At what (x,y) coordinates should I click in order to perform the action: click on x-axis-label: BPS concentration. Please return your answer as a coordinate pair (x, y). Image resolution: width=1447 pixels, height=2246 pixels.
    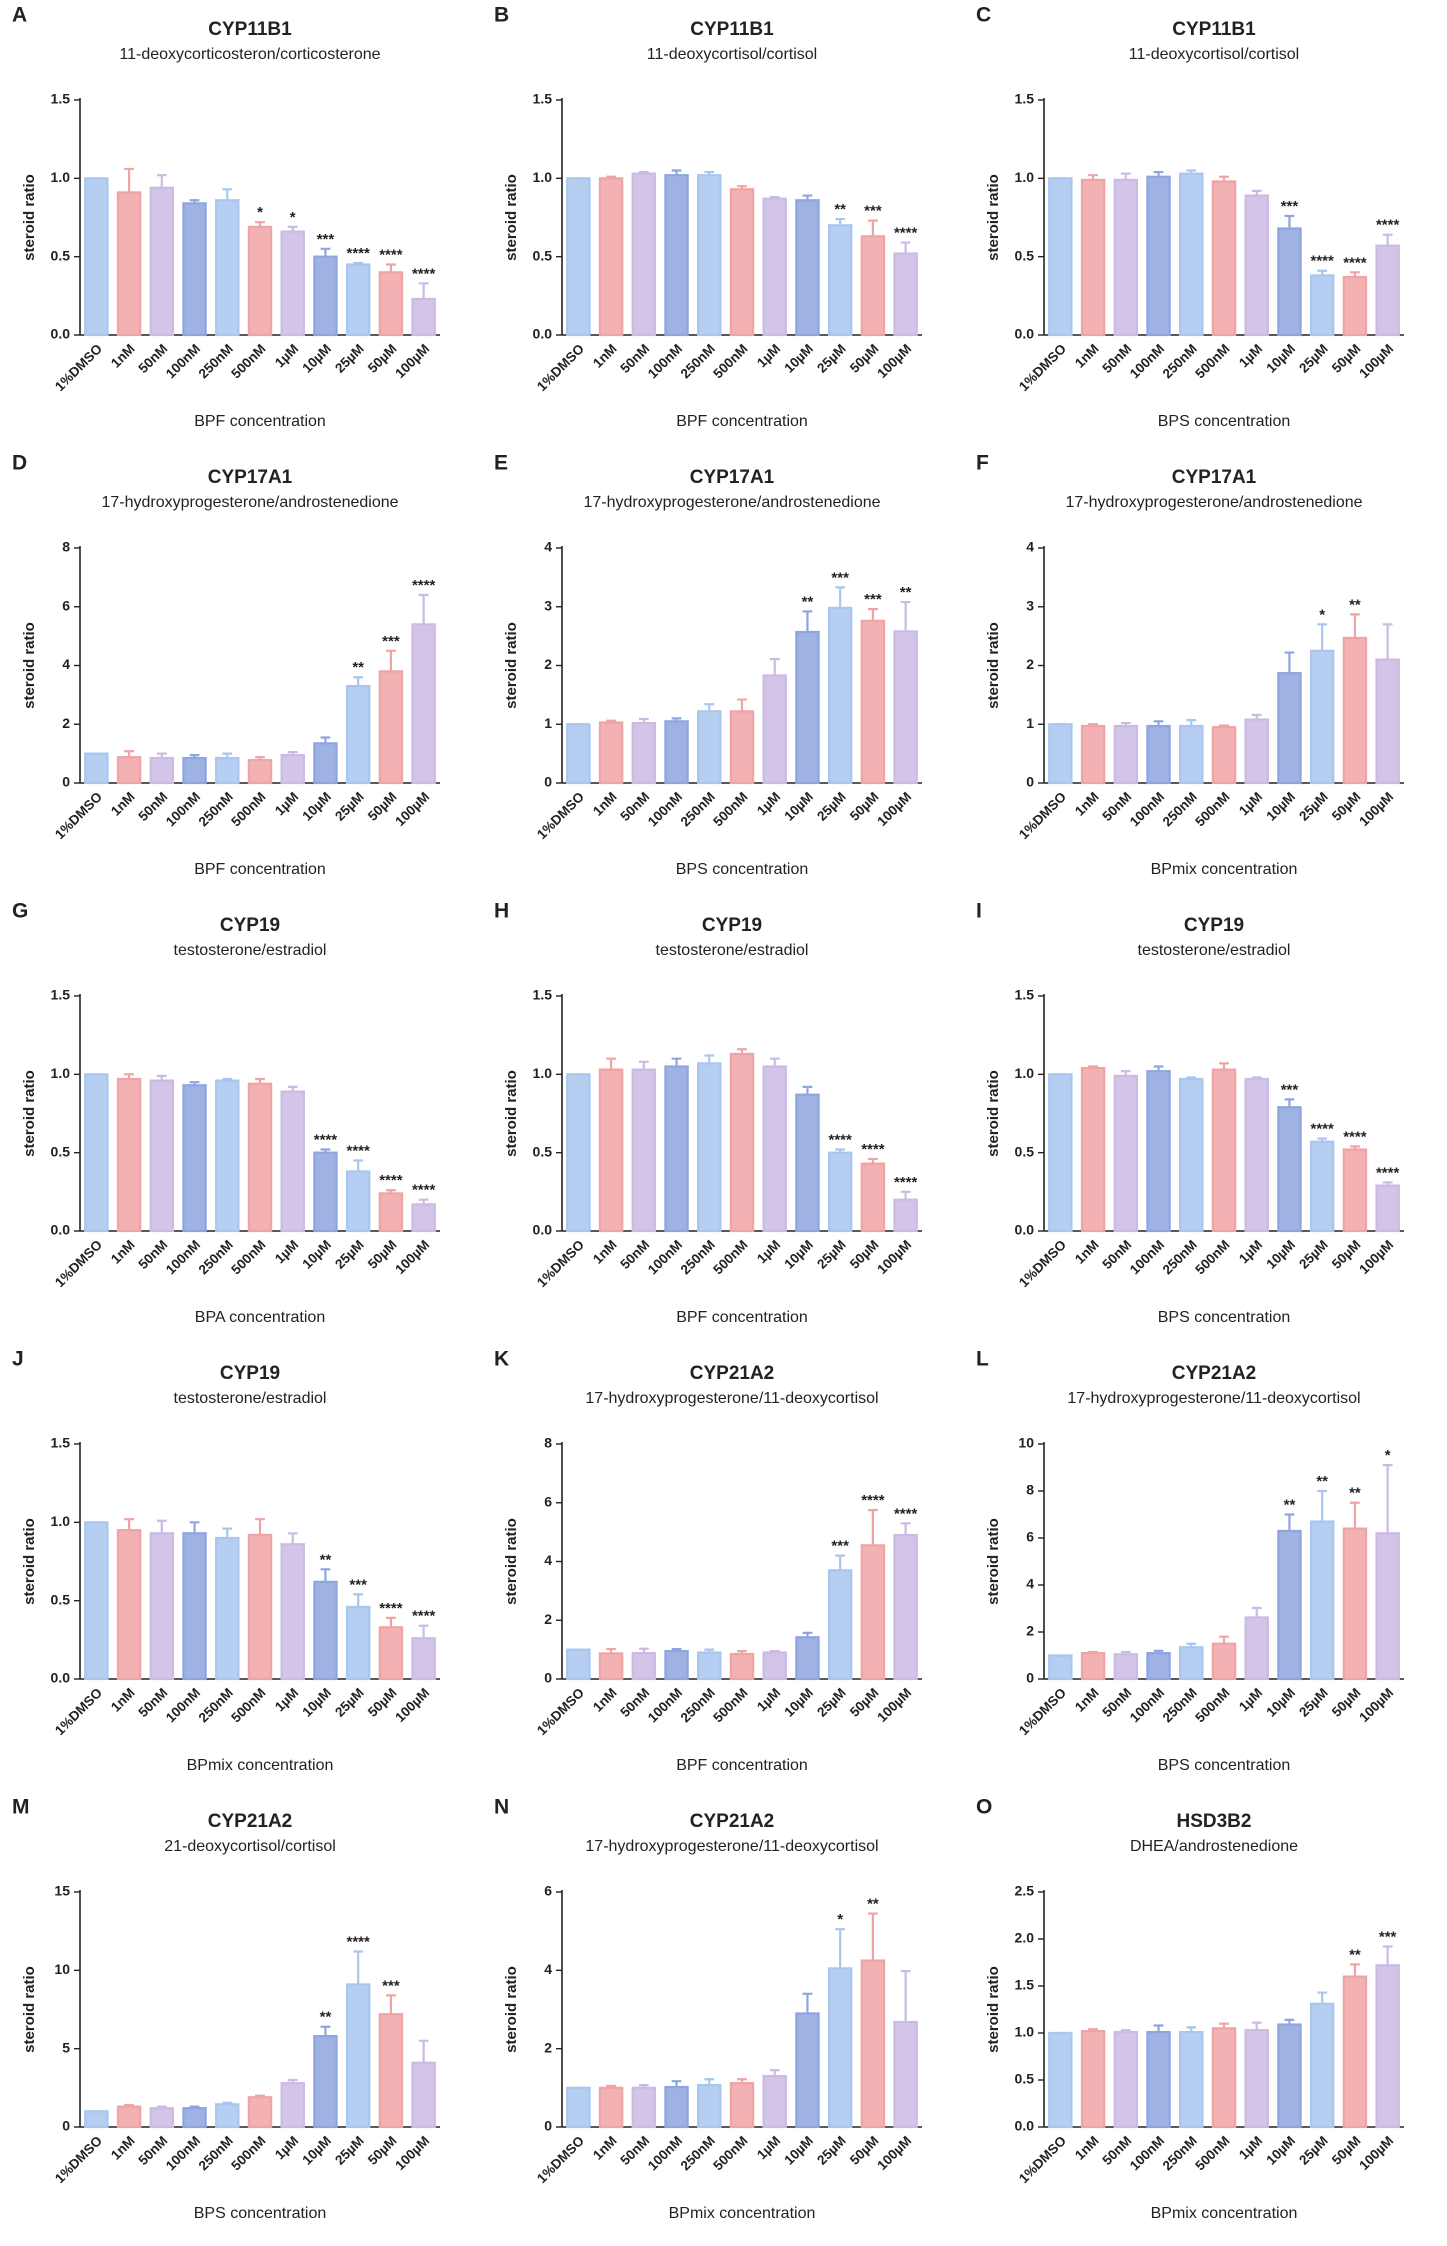
    Looking at the image, I should click on (1224, 1317).